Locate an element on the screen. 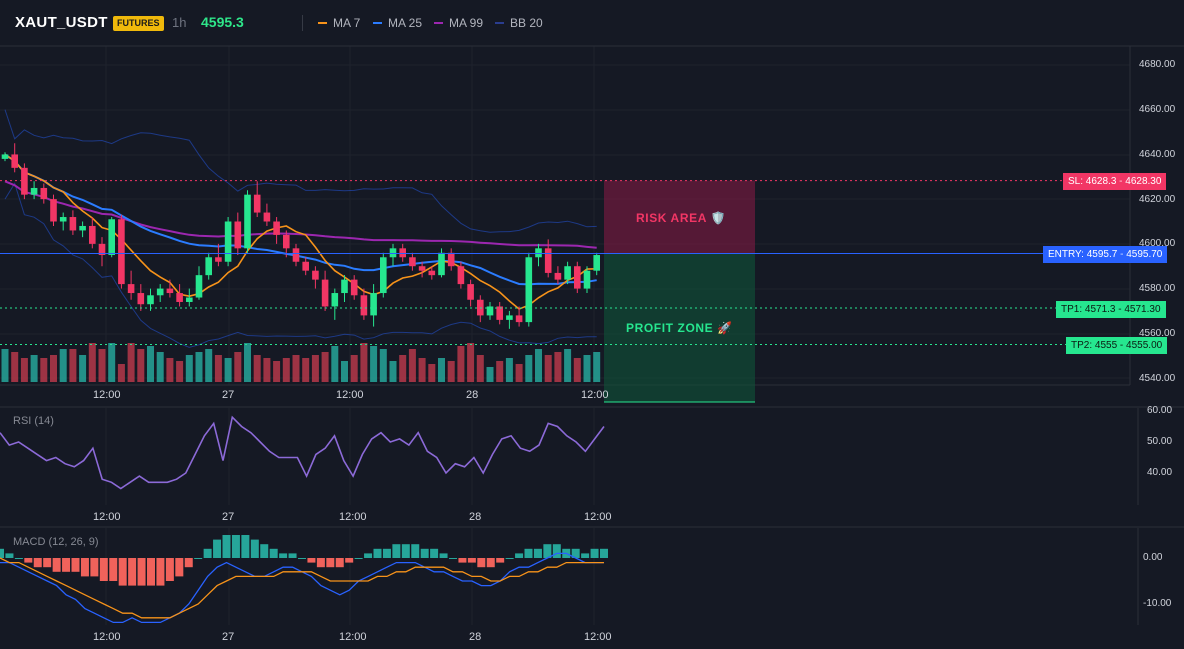 This screenshot has width=1184, height=649. tp1-tag-value: 4571.30 is located at coordinates (1142, 309).